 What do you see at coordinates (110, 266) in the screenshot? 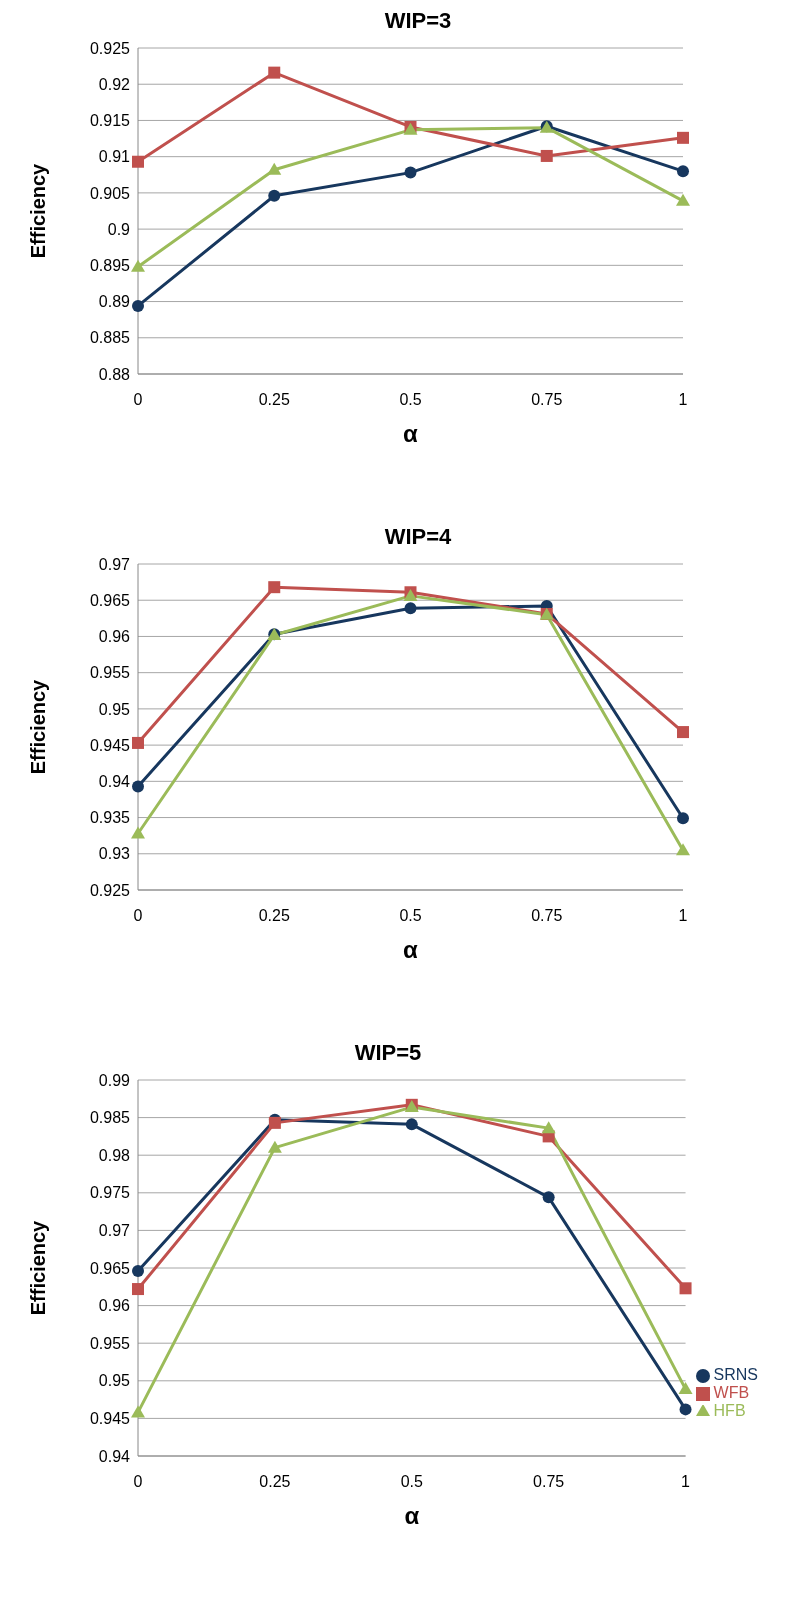
I see `y-tick-label: 0.895` at bounding box center [110, 266].